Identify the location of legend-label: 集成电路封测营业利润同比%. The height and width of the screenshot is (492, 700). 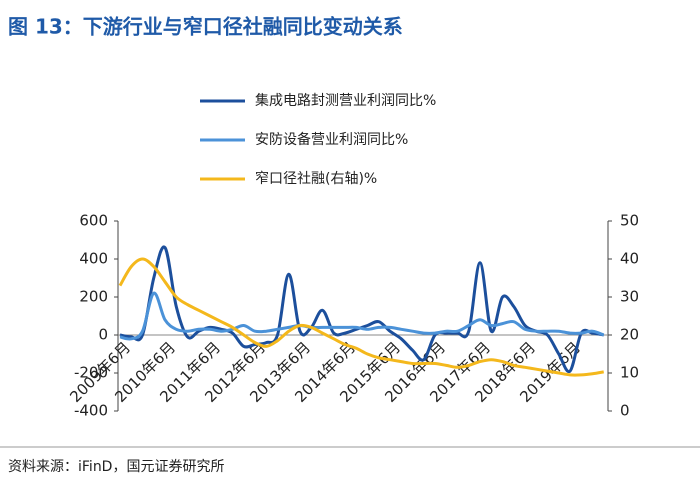
(345, 100).